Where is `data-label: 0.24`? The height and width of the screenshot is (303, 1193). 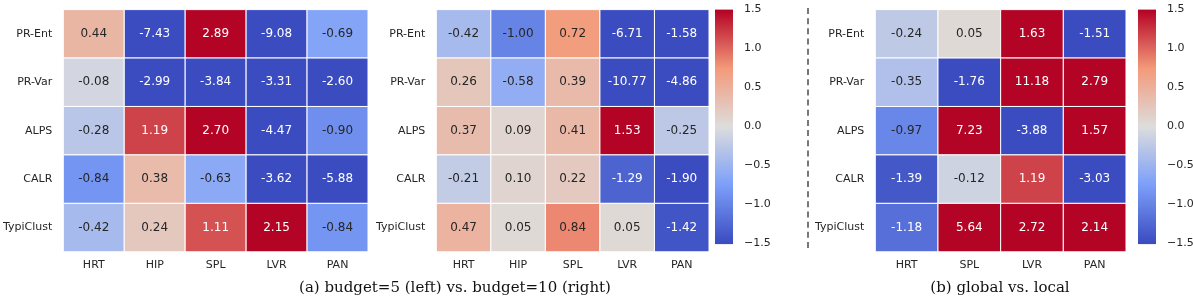 data-label: 0.24 is located at coordinates (155, 226).